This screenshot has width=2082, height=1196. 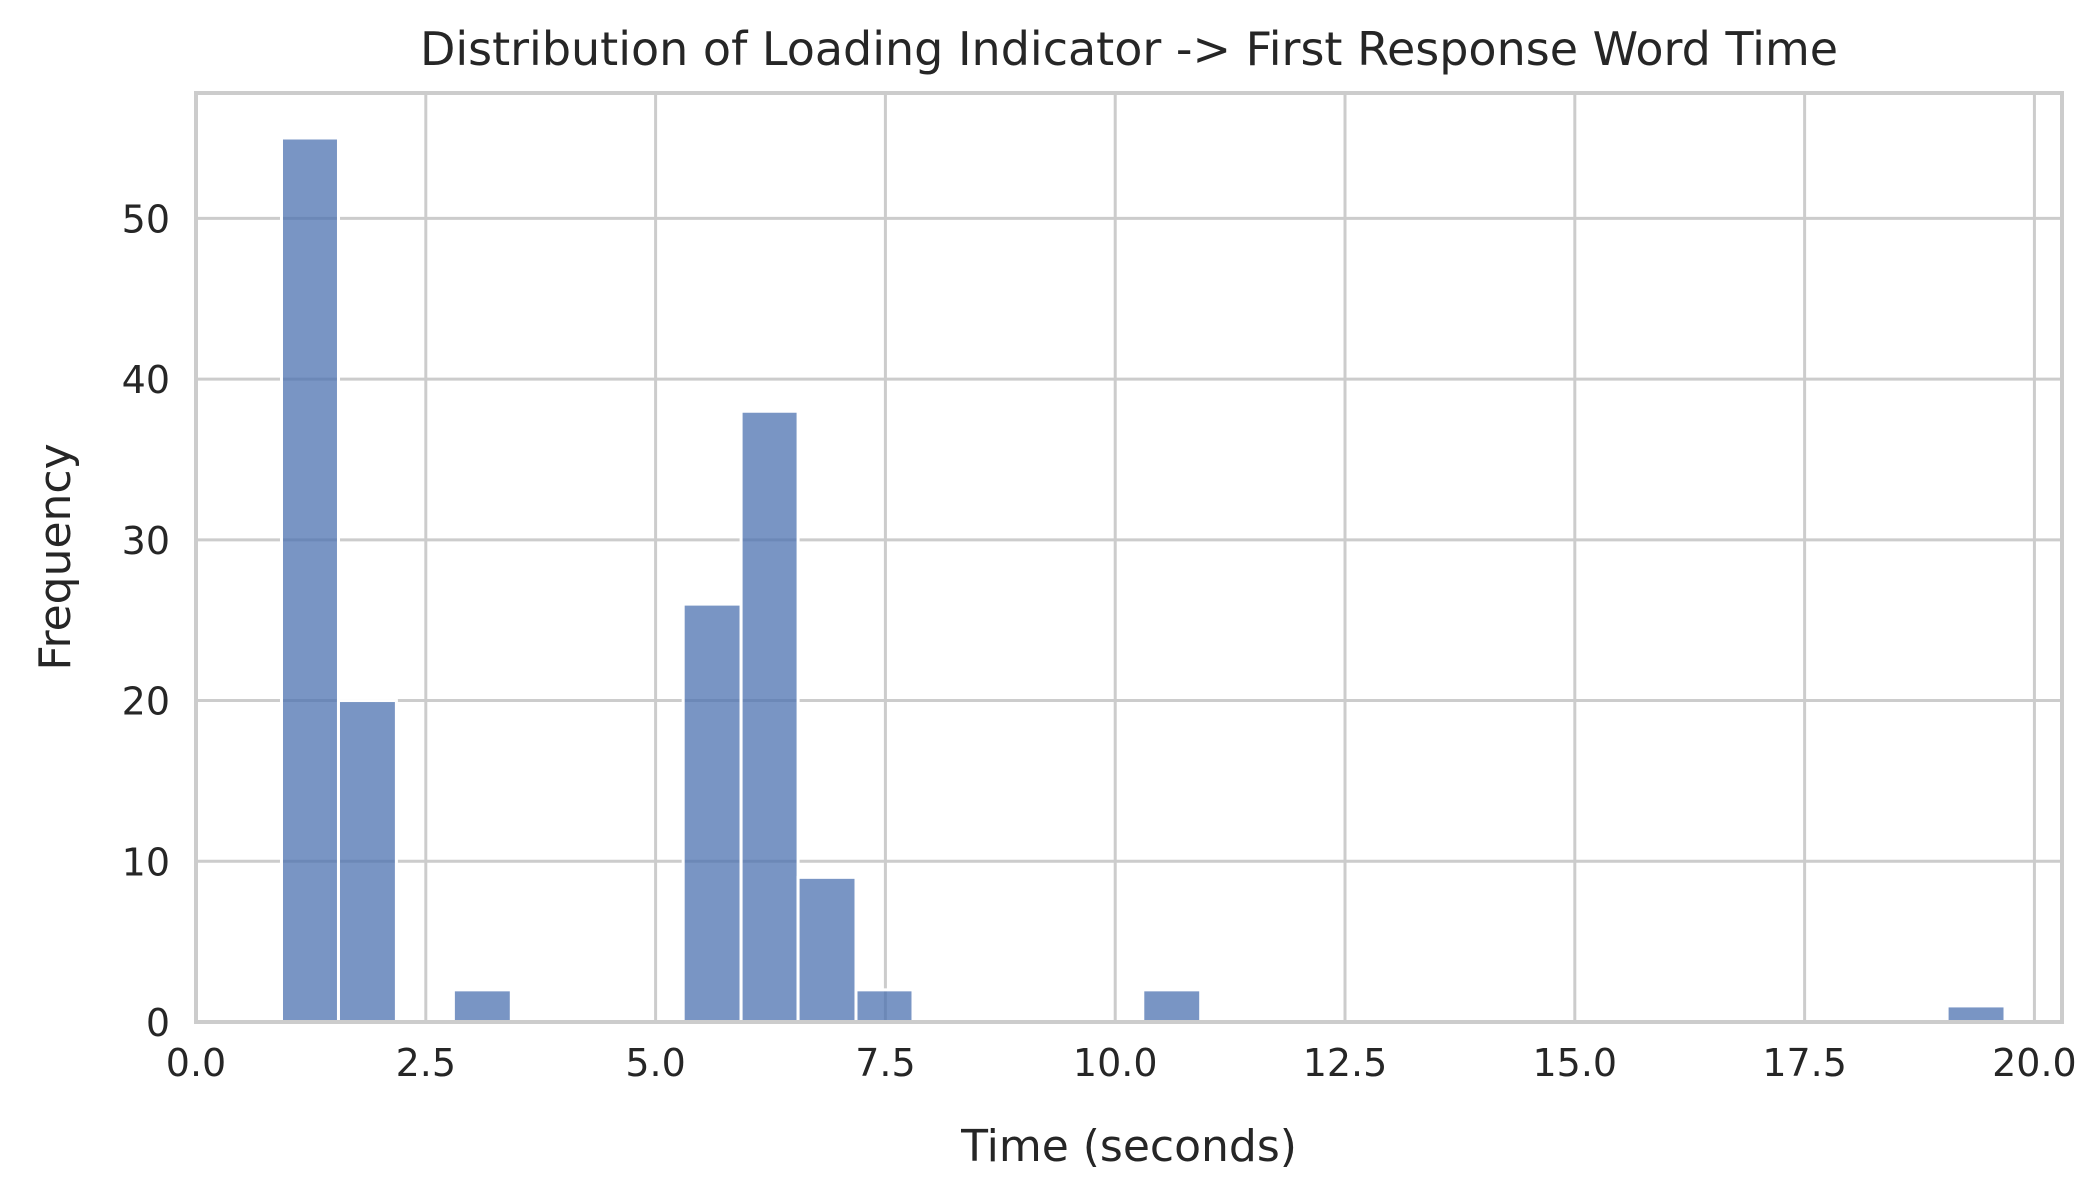 What do you see at coordinates (426, 1063) in the screenshot?
I see `x-tick-label: 2.5` at bounding box center [426, 1063].